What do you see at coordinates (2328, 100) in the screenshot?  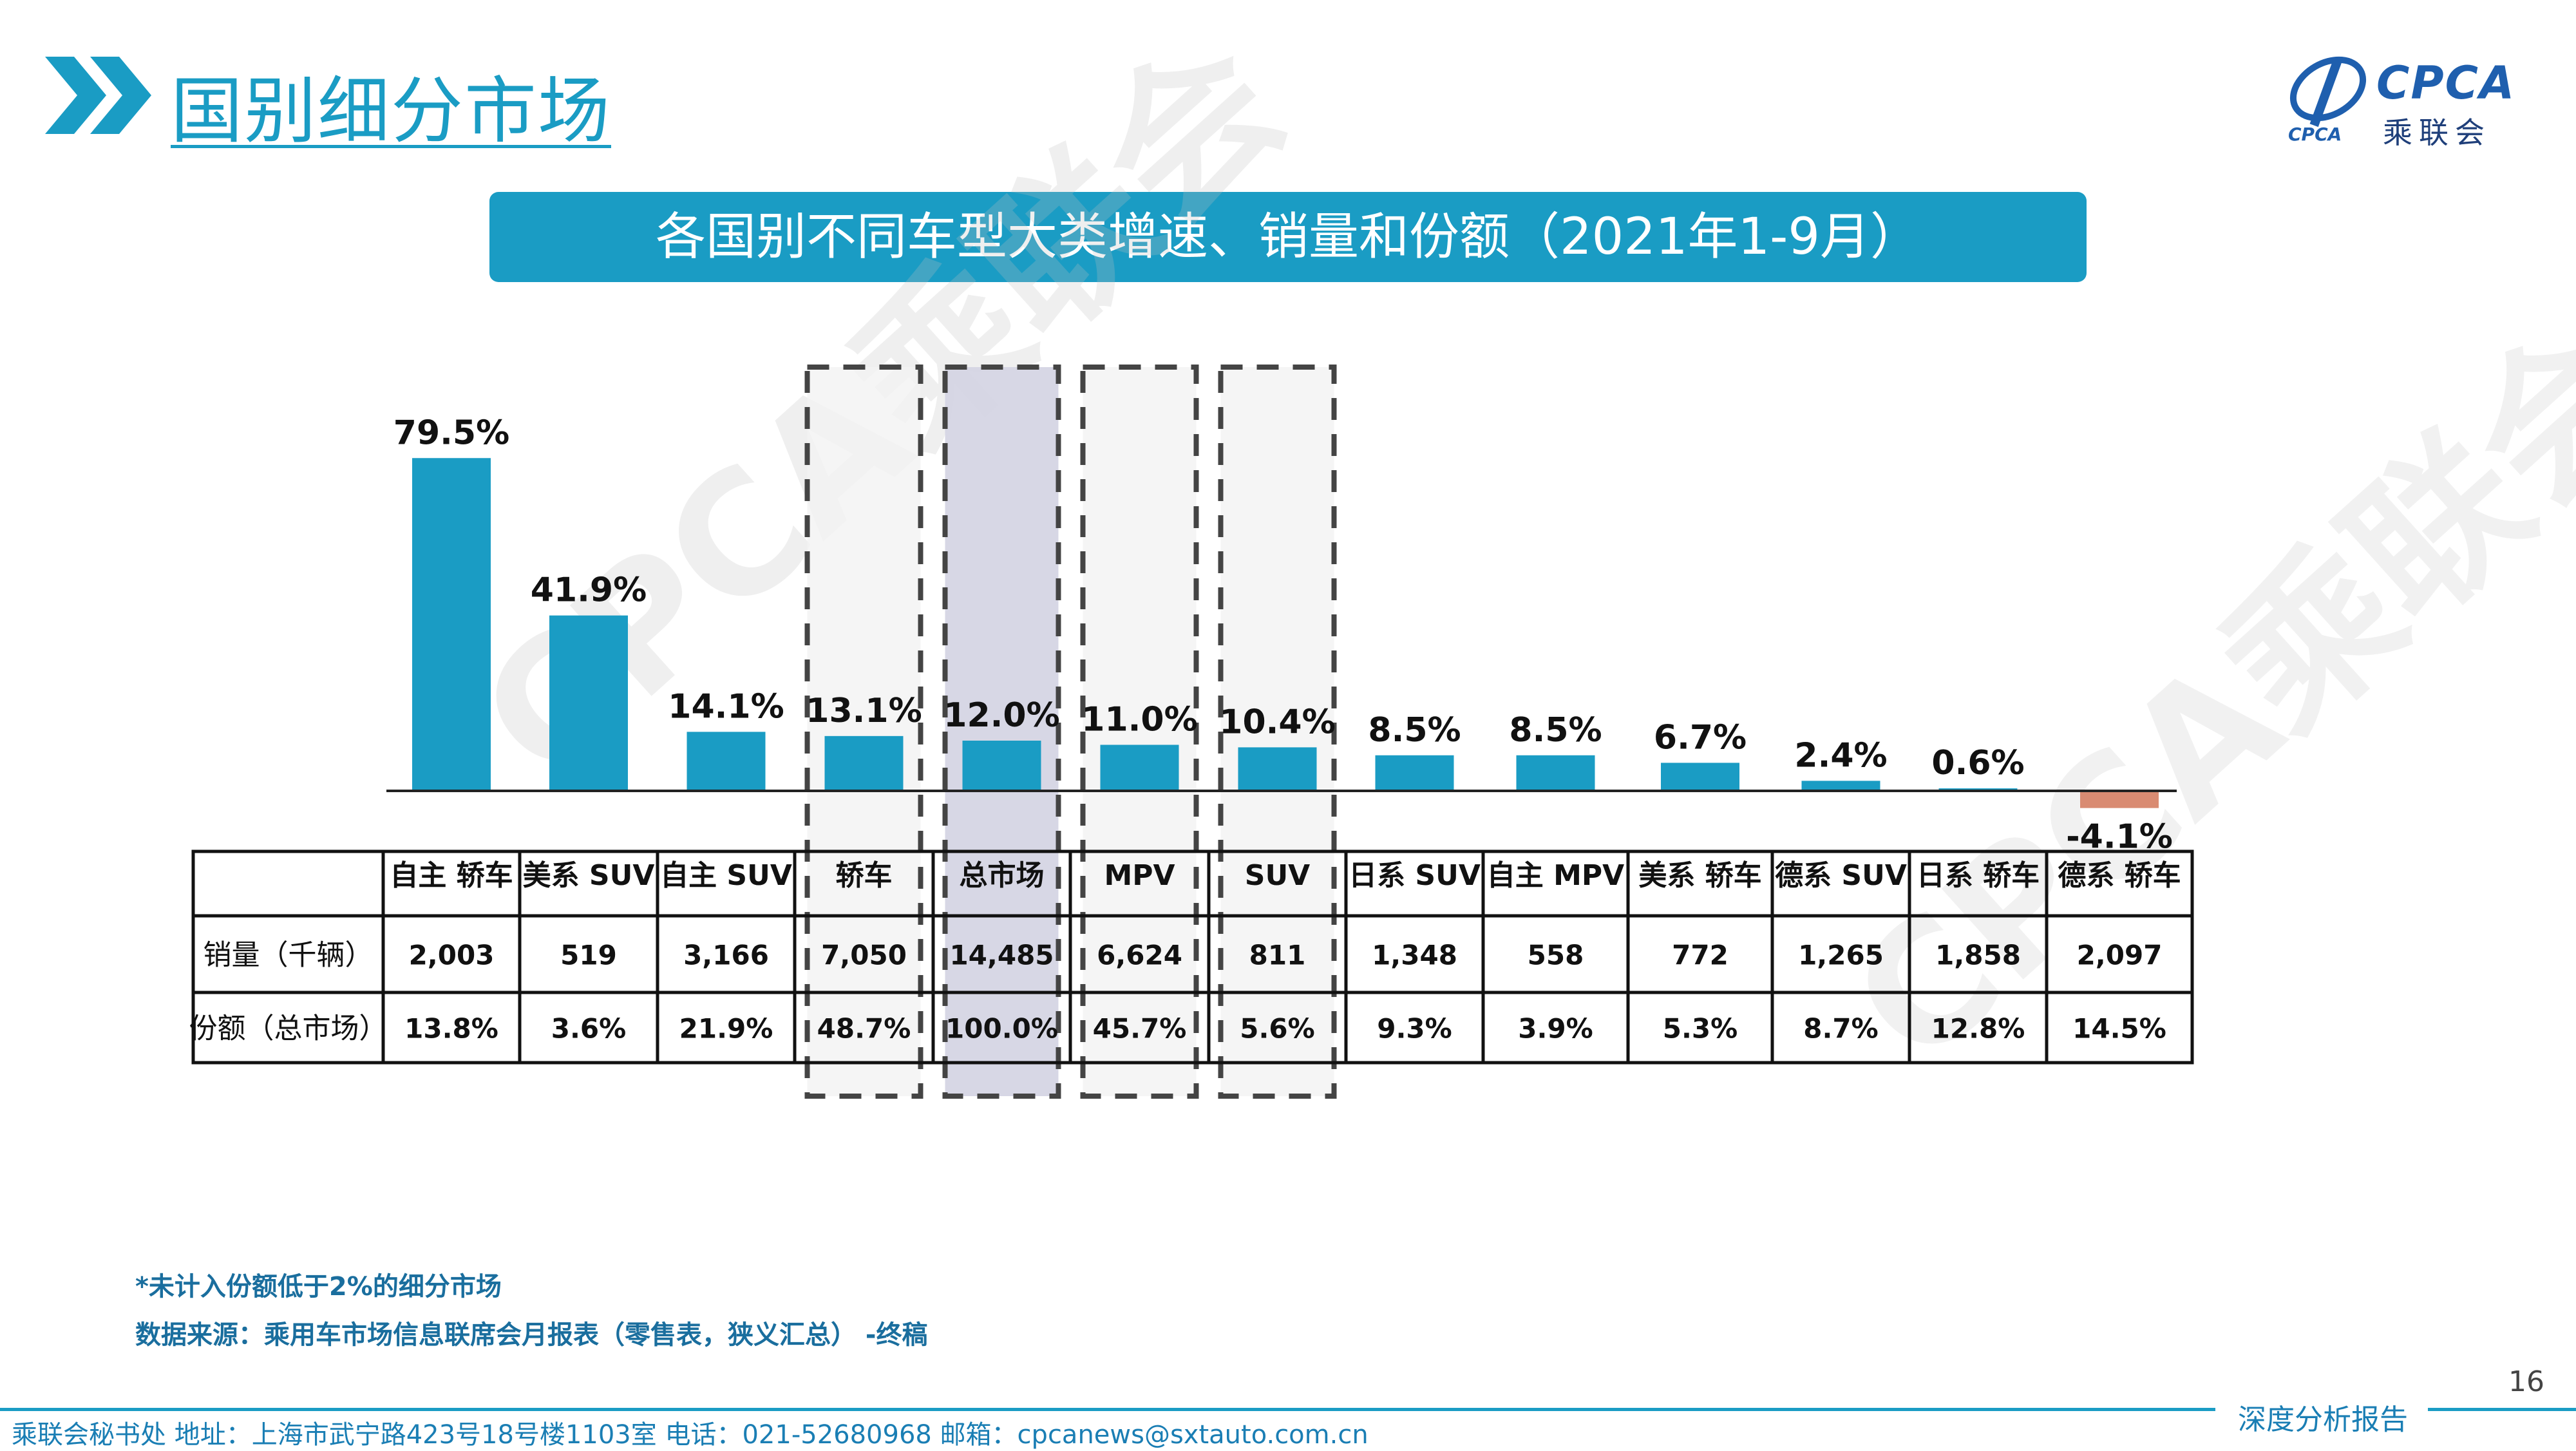 I see `cpca-logo-icon: CPCA` at bounding box center [2328, 100].